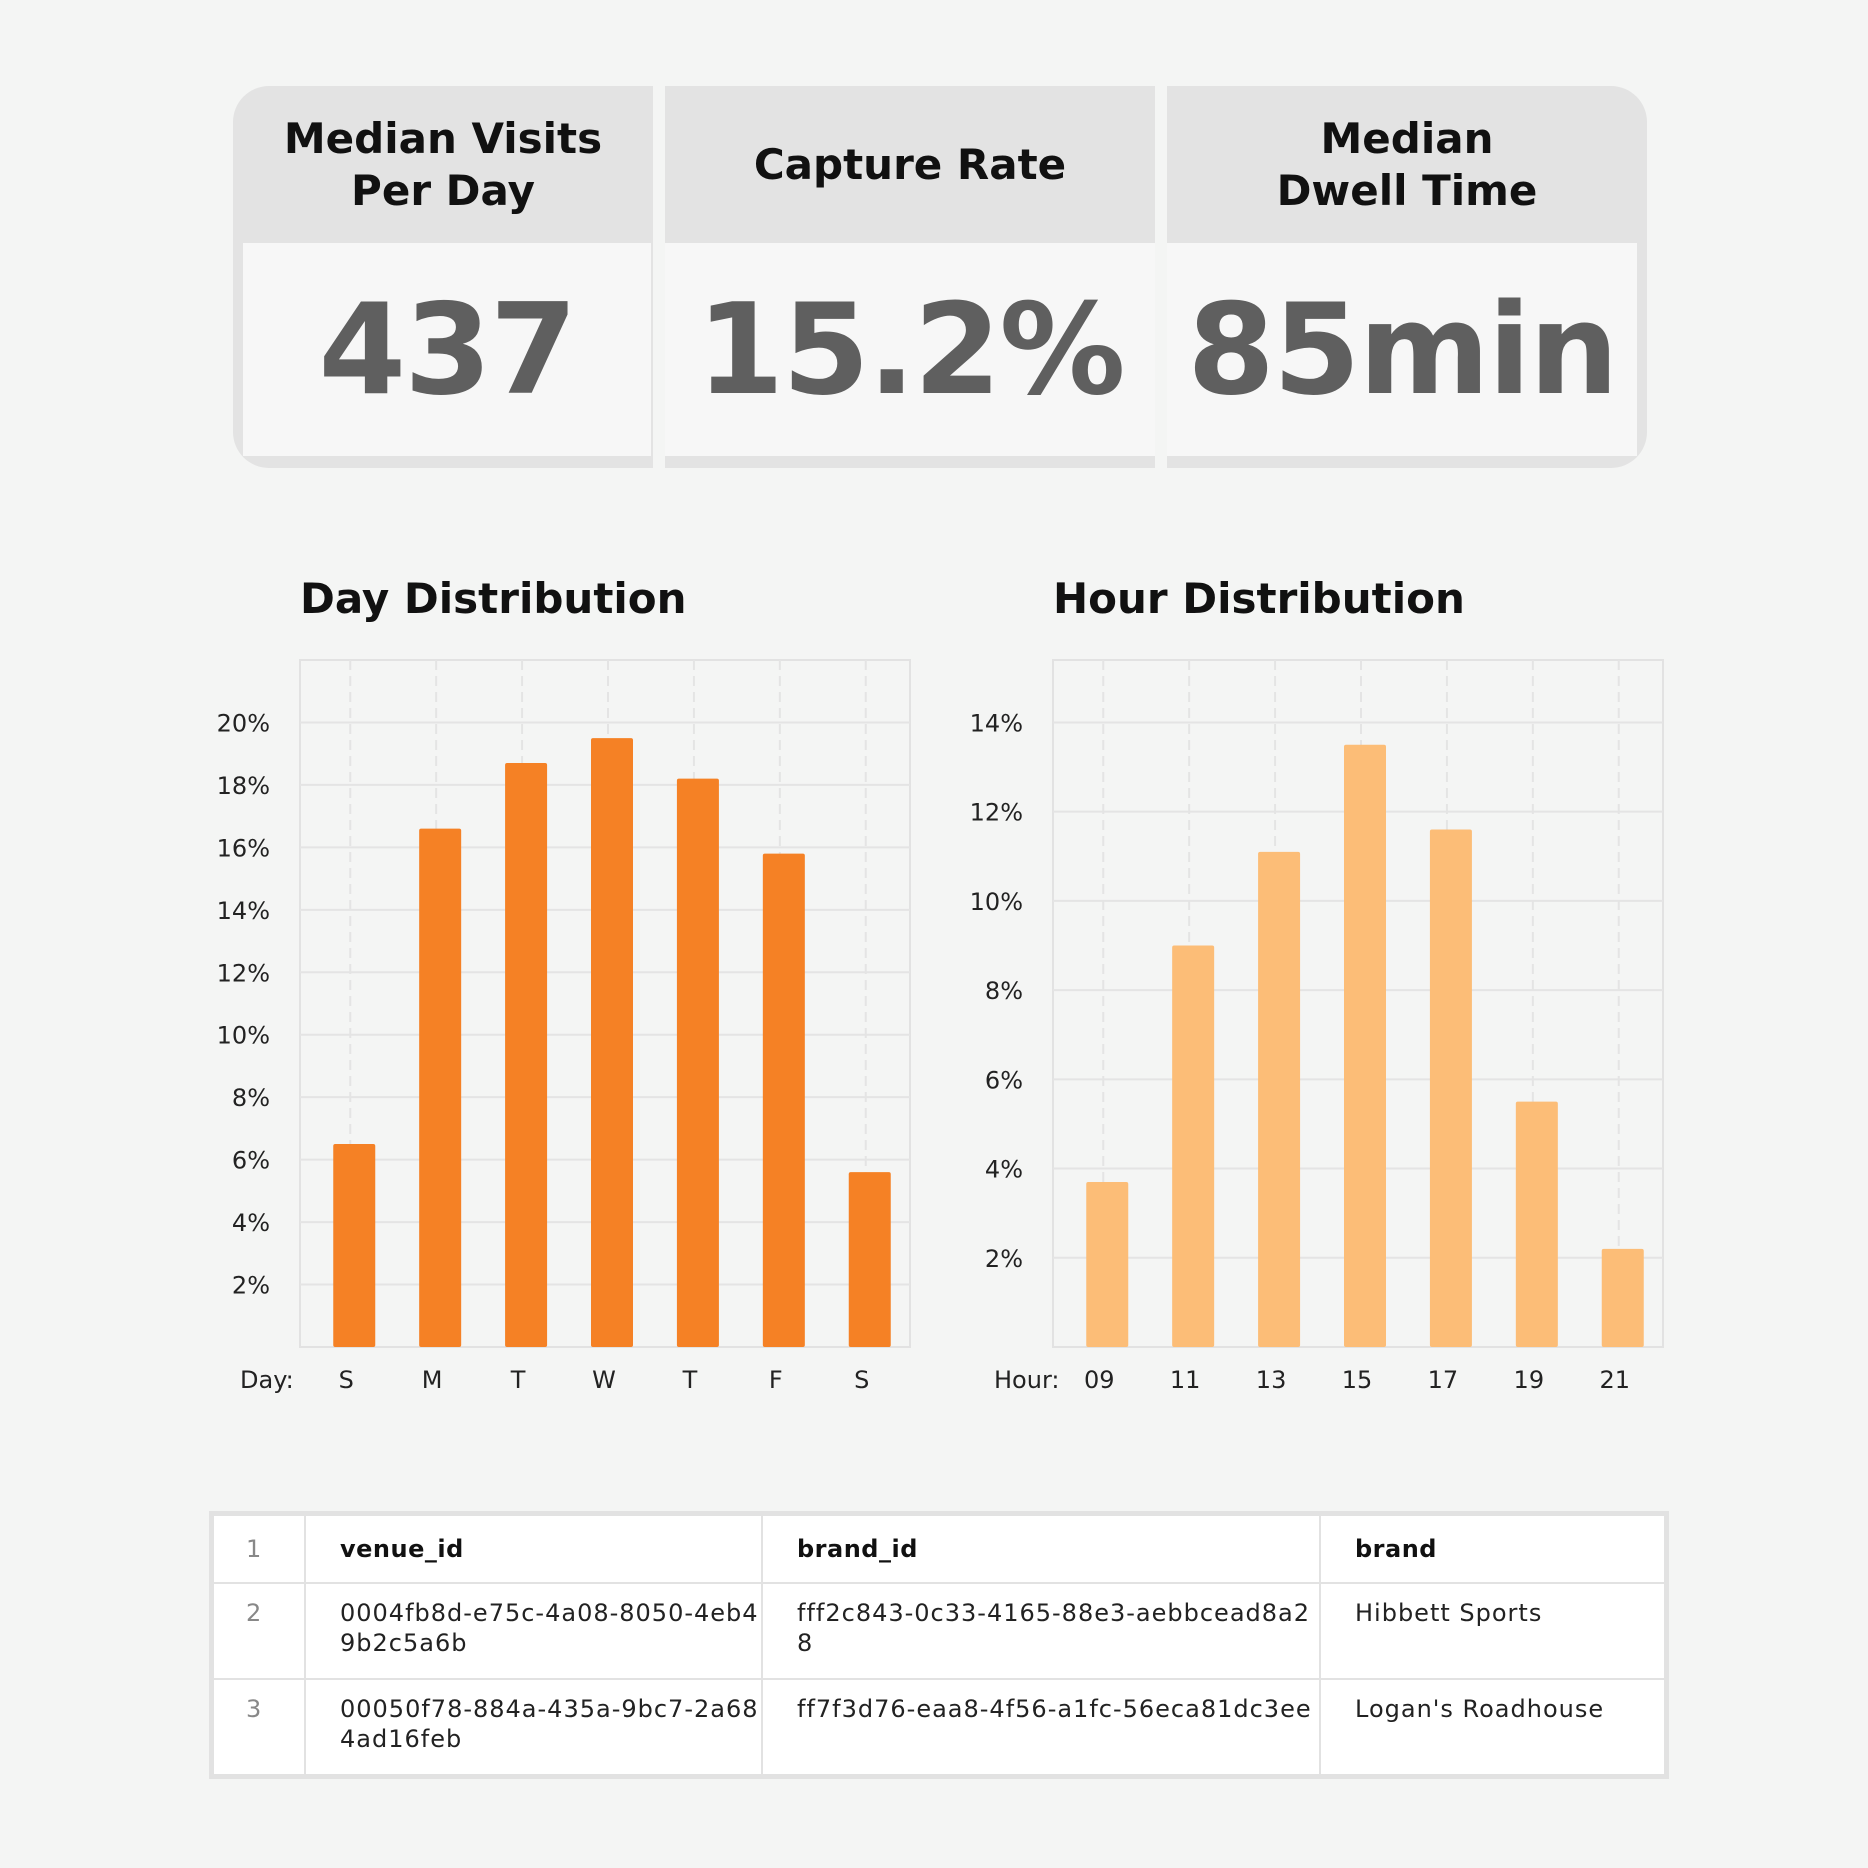  I want to click on kpi-value-box: 85min, so click(1402, 349).